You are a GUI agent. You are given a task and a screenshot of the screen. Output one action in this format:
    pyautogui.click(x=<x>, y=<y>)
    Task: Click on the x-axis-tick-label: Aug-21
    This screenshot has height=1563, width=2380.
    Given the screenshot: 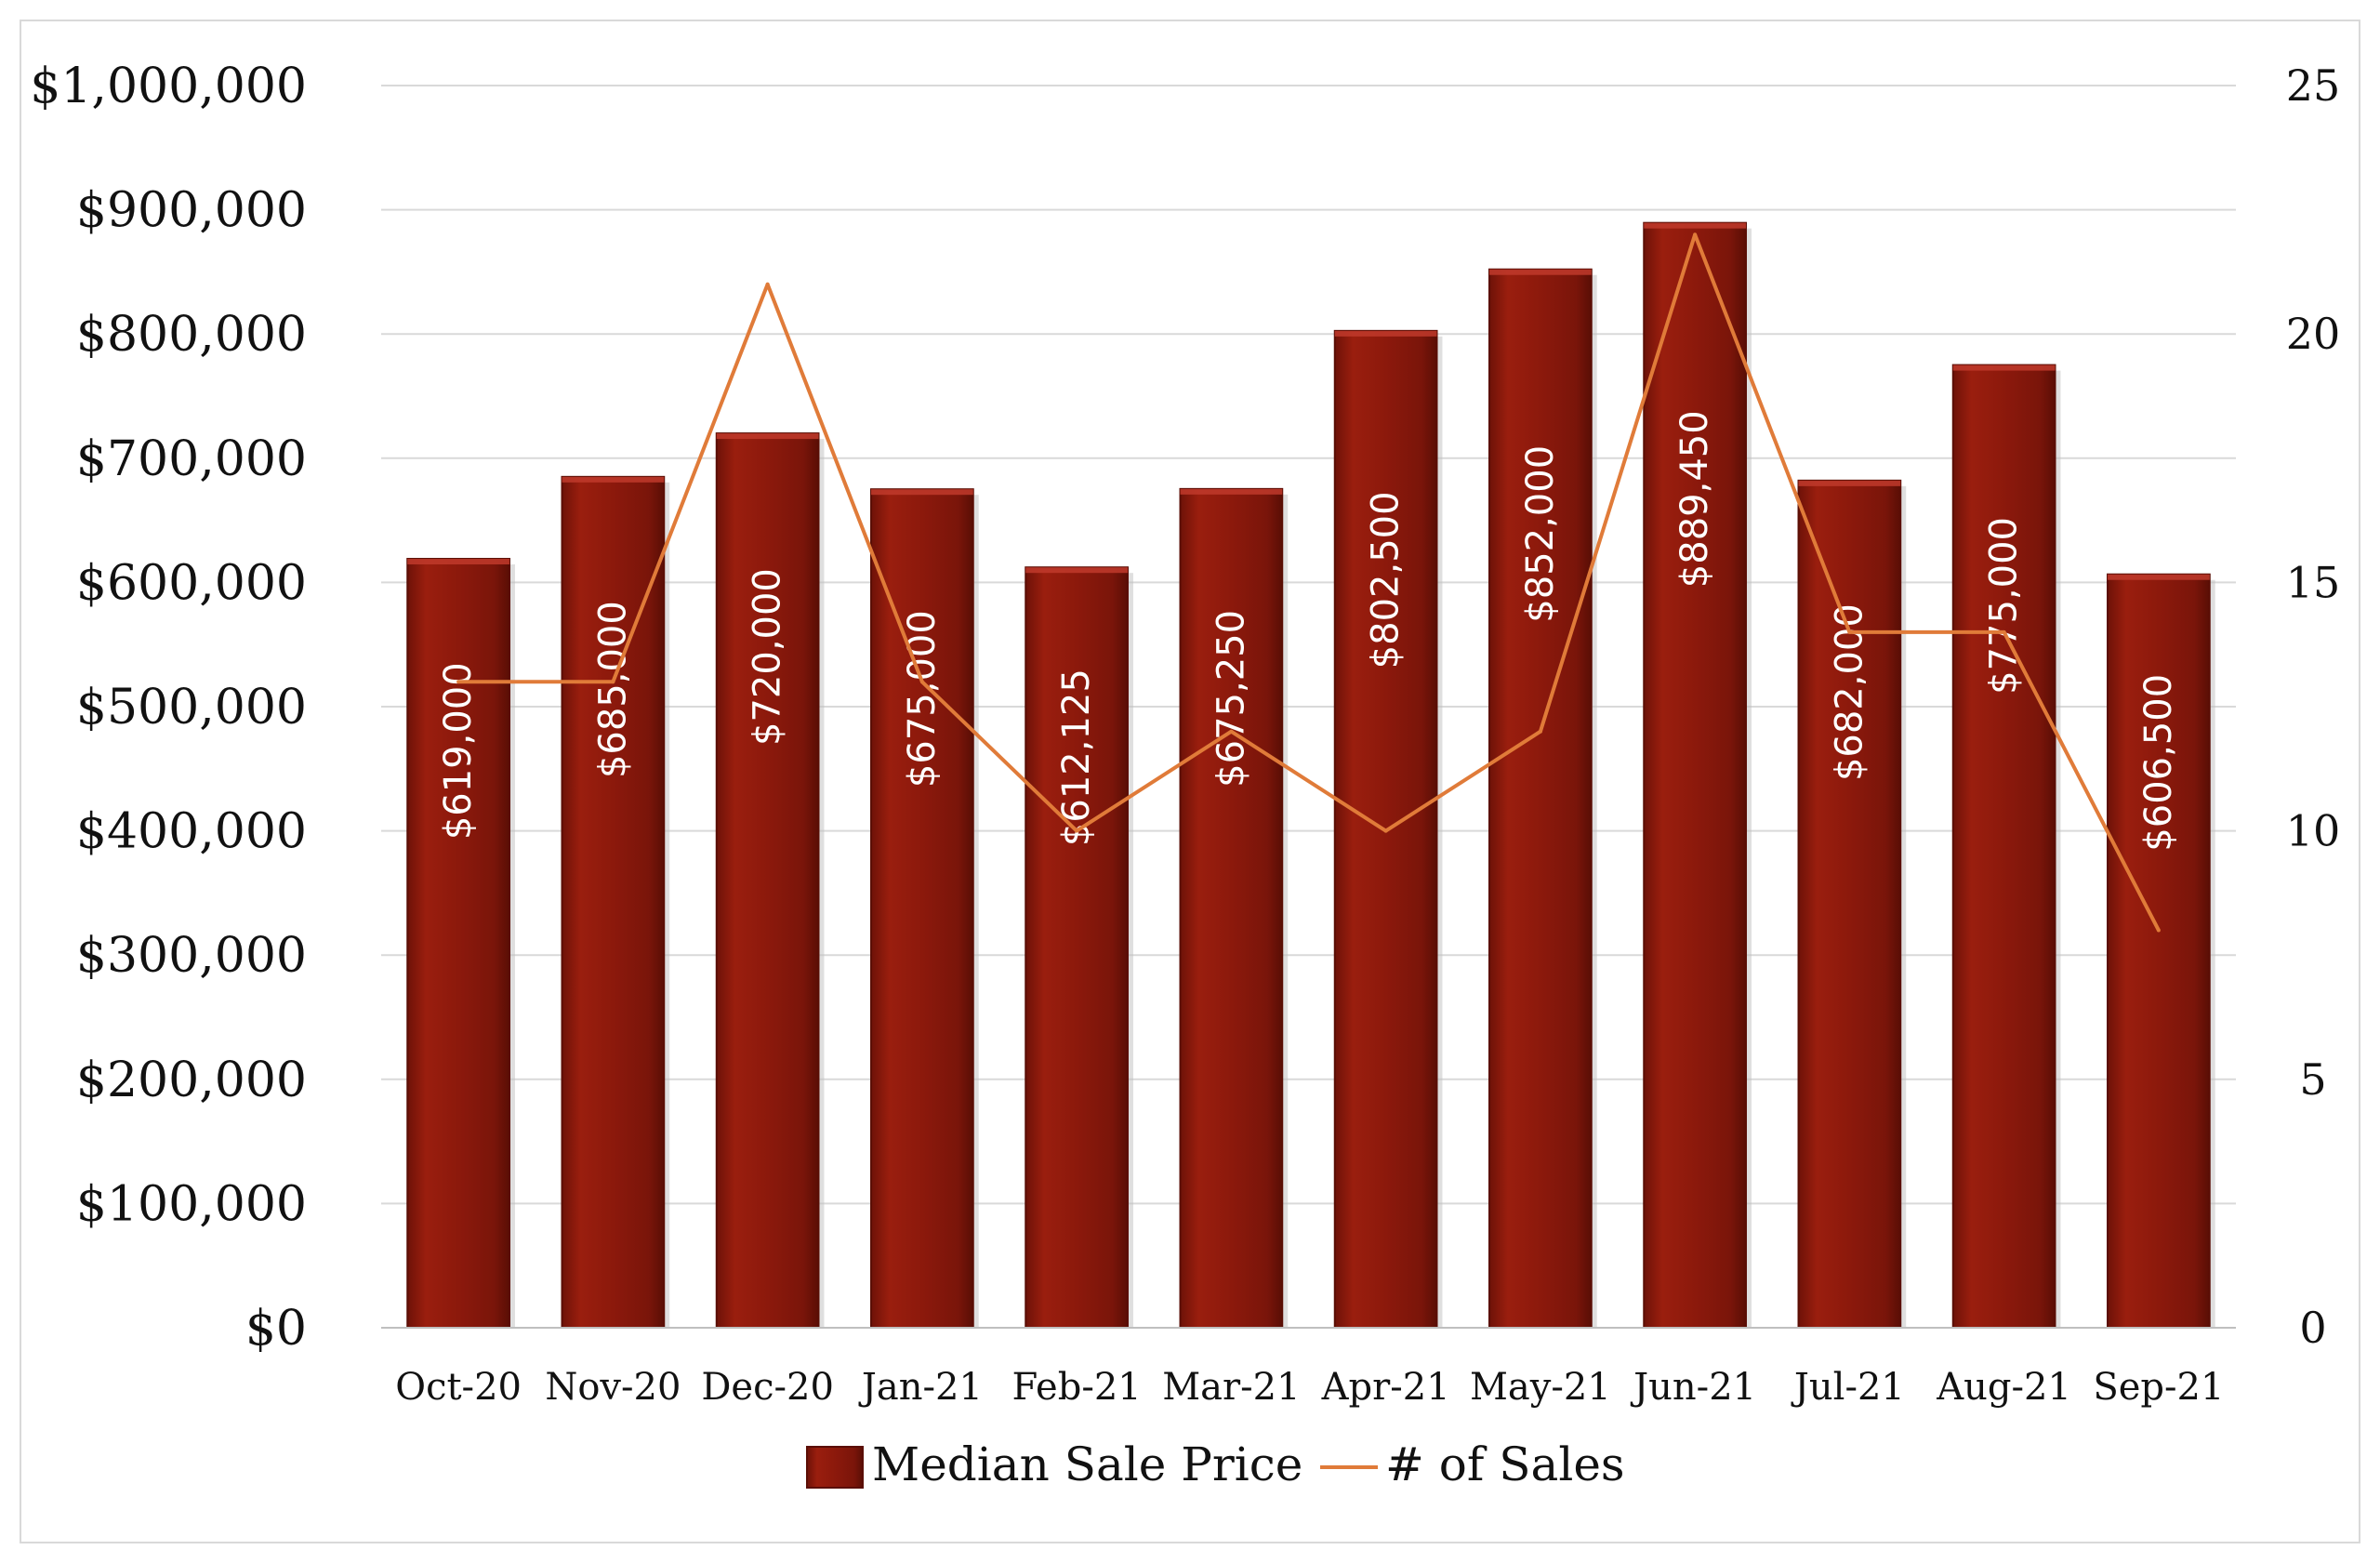 What is the action you would take?
    pyautogui.click(x=2003, y=1388)
    